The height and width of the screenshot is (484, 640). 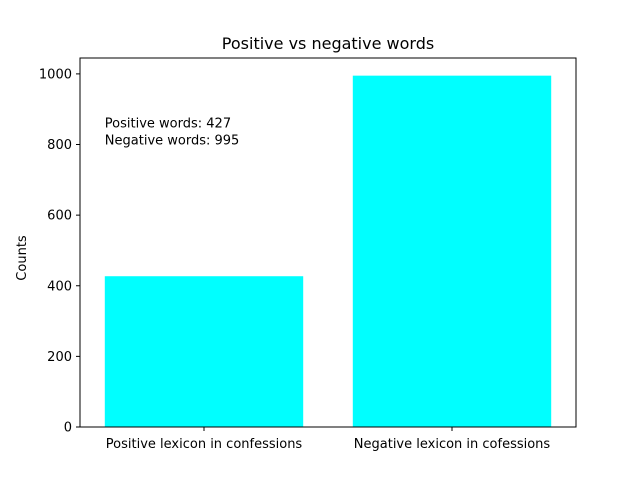 I want to click on annotation-line-0: Positive words: 427, so click(x=168, y=124).